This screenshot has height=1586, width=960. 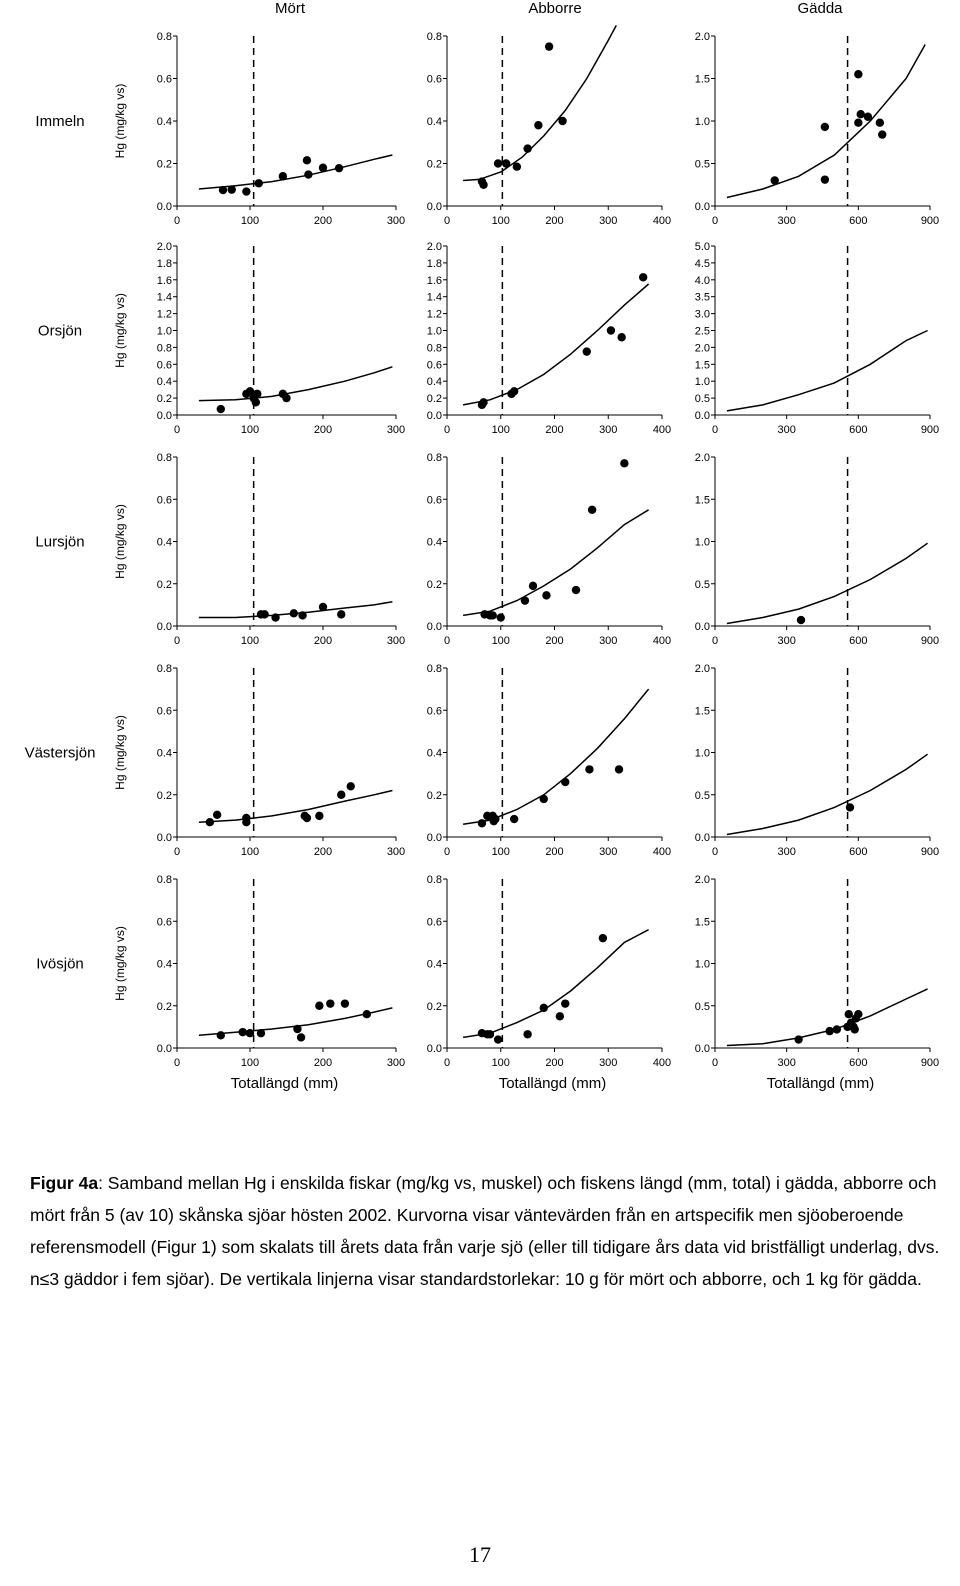 What do you see at coordinates (702, 315) in the screenshot?
I see `y-tick-label: 3.0` at bounding box center [702, 315].